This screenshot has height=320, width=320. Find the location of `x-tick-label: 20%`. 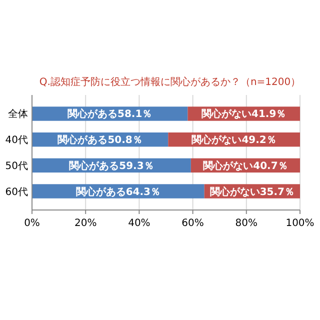

x-tick-label: 20% is located at coordinates (85, 223).